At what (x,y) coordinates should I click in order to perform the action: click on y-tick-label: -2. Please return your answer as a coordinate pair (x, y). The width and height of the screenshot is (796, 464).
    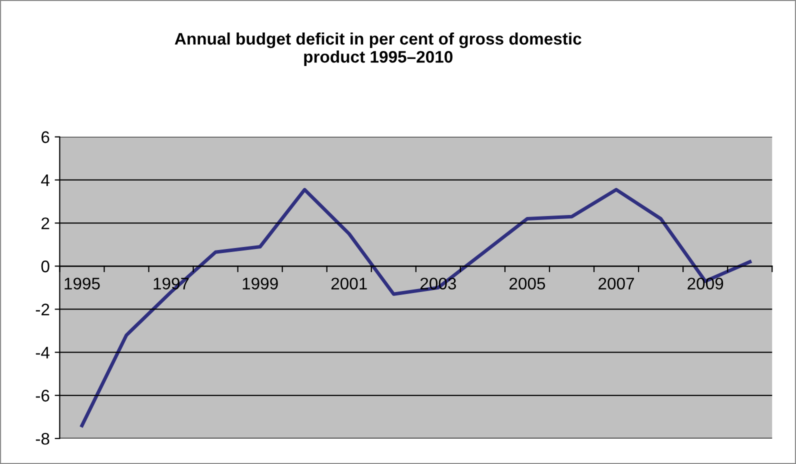
    Looking at the image, I should click on (43, 310).